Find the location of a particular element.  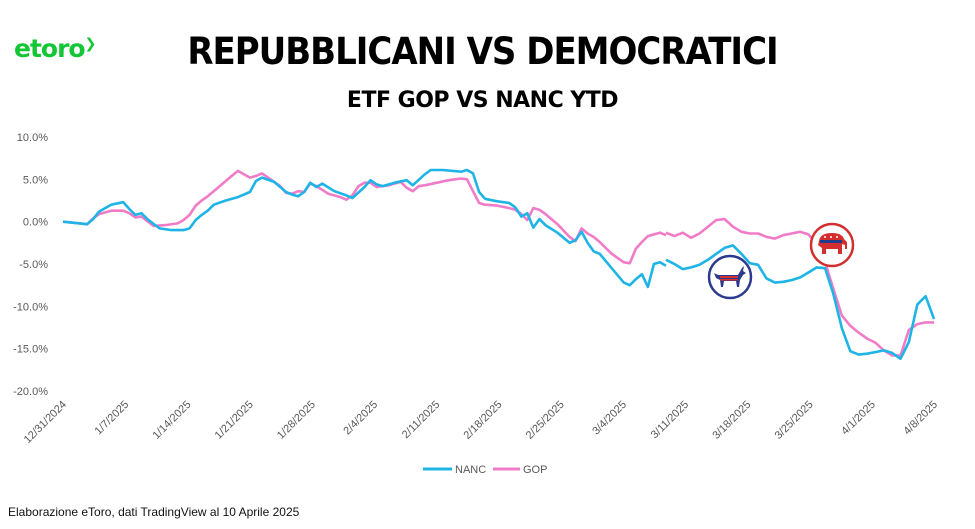

x-tick-label: 1/14/2025 is located at coordinates (171, 420).